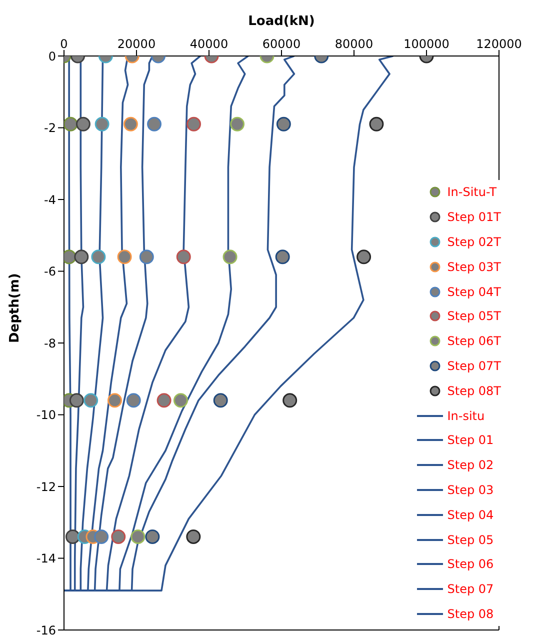  Describe the element at coordinates (499, 44) in the screenshot. I see `x-tick-label: 120000` at that location.